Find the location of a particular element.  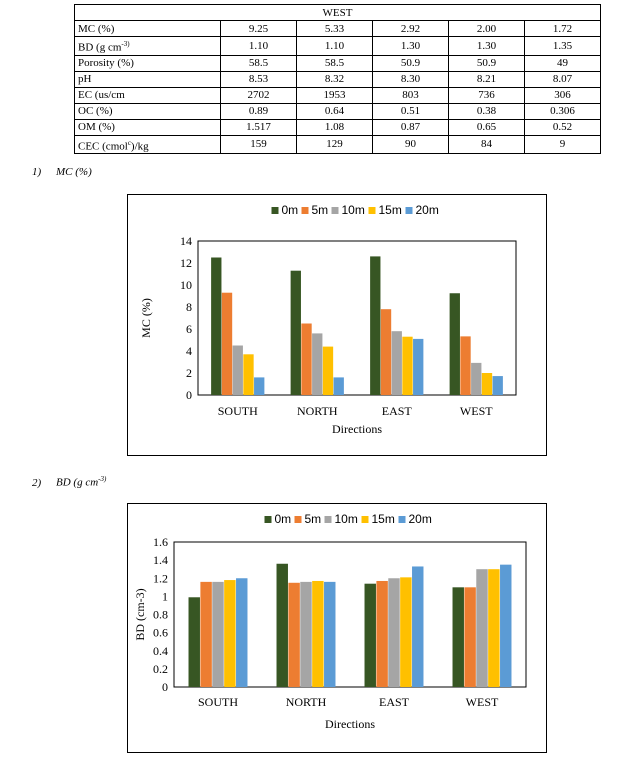

bar-20m-west is located at coordinates (506, 625).